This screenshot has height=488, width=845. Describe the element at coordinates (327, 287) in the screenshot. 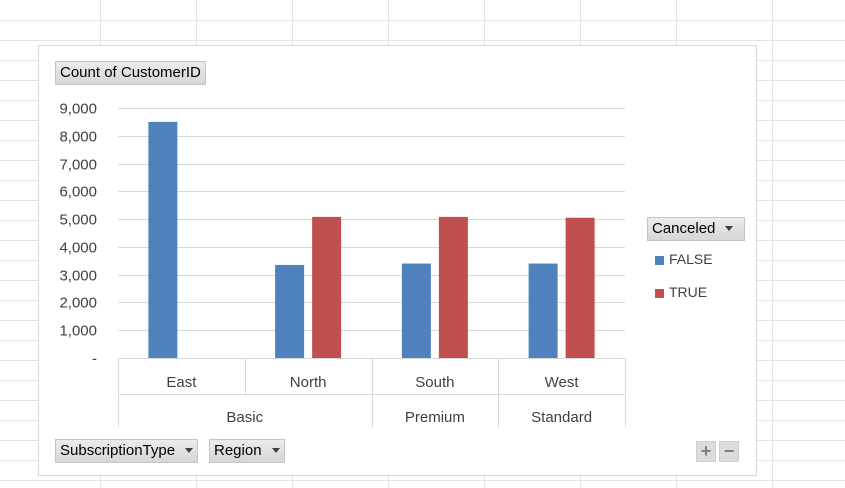

I see `bar-true-north` at that location.